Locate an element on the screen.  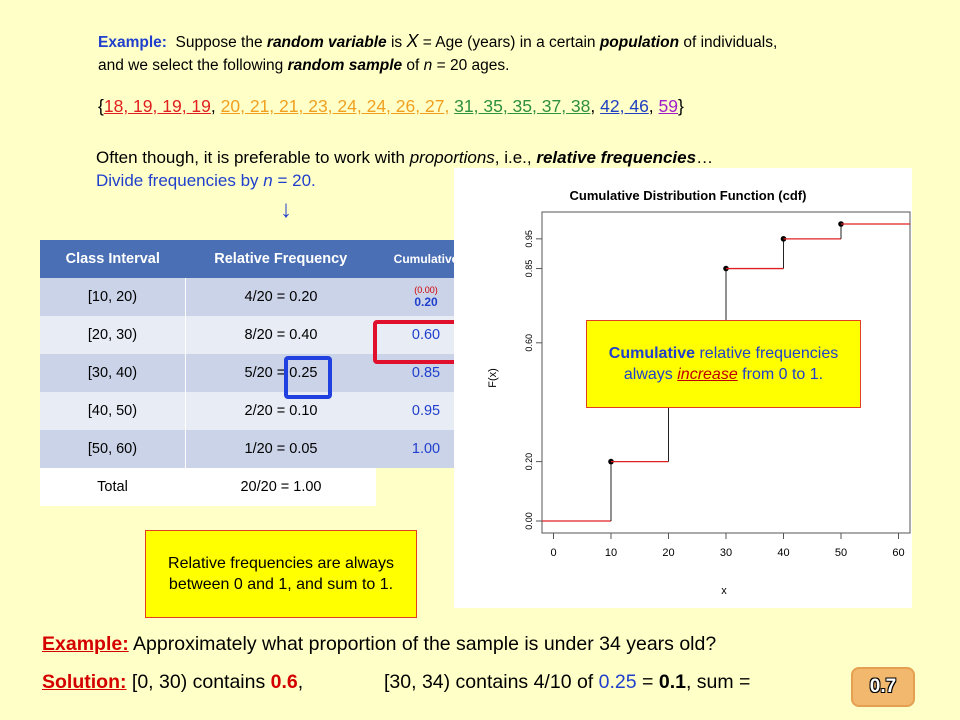
intro-t4: X is located at coordinates (412, 41).